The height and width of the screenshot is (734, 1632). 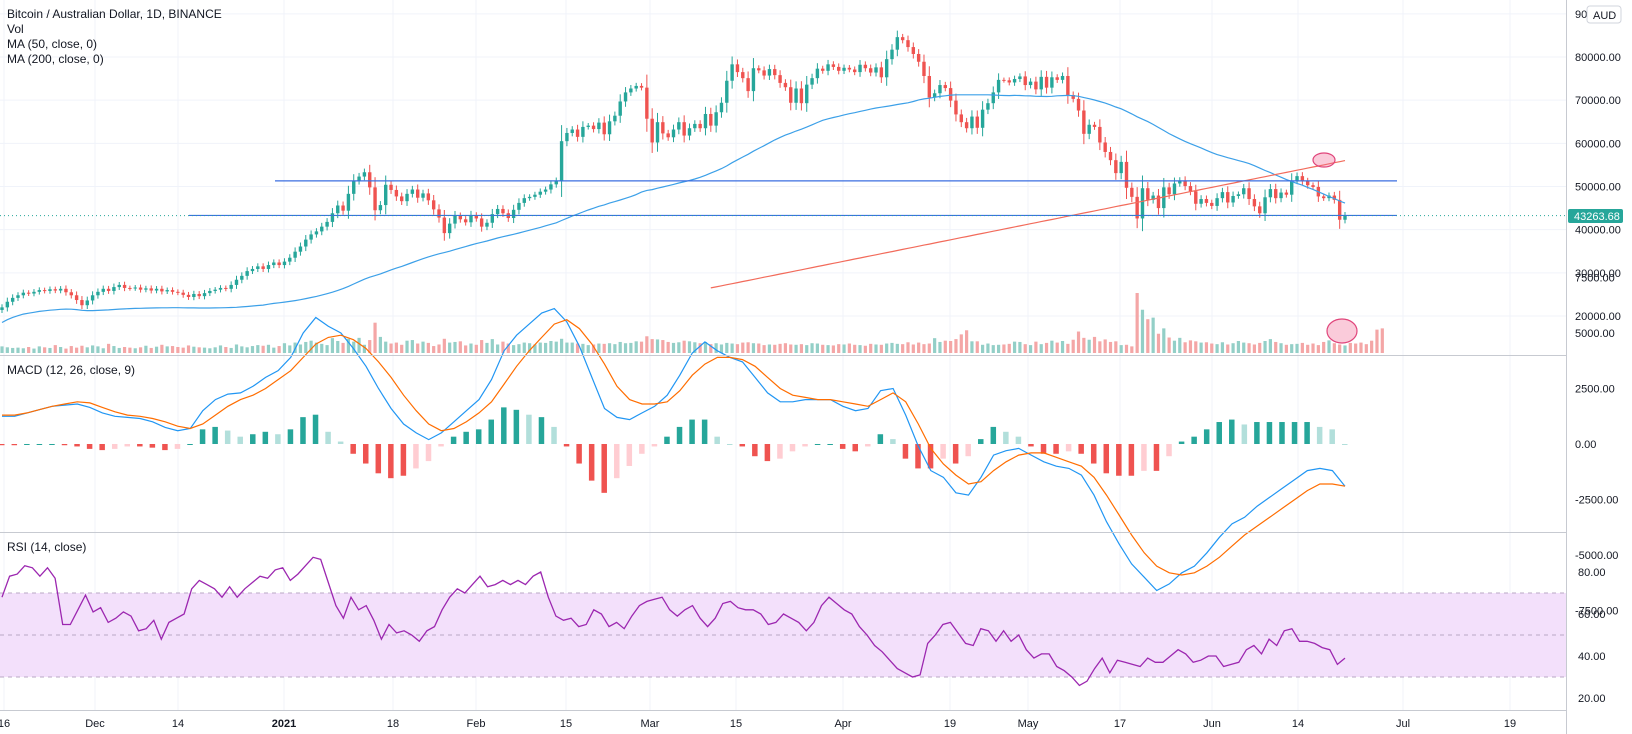 What do you see at coordinates (1342, 331) in the screenshot?
I see `volume-spike-highlight` at bounding box center [1342, 331].